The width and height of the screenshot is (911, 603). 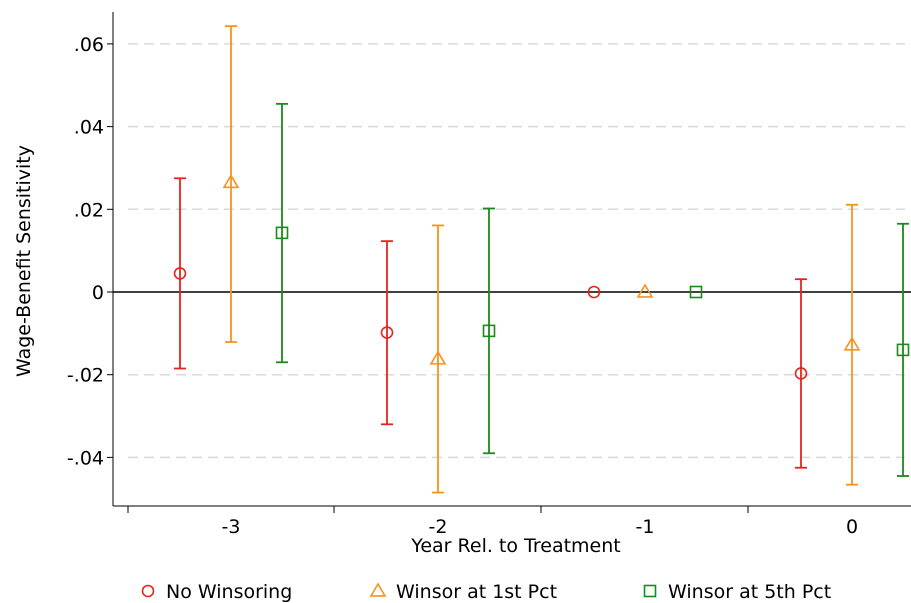 I want to click on y-axis-title: Wage-Benefit Sensitivity, so click(x=24, y=261).